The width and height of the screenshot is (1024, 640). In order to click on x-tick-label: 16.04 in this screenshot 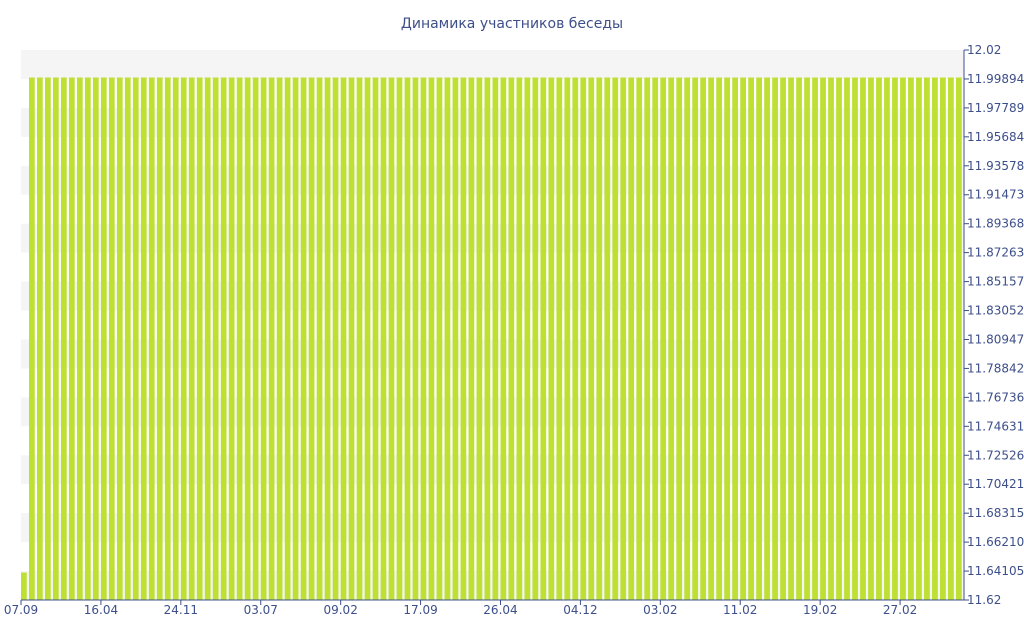, I will do `click(101, 610)`.